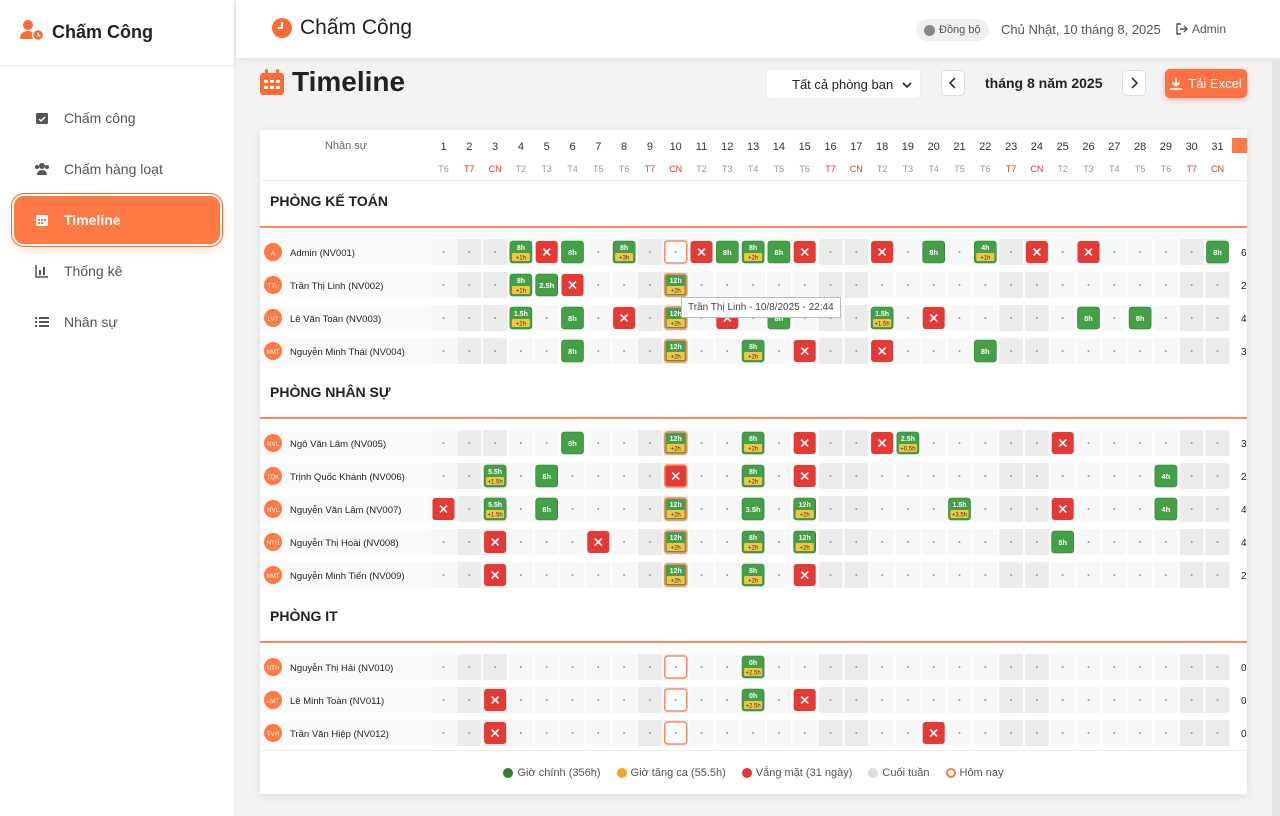 This screenshot has height=816, width=1280. What do you see at coordinates (1134, 83) in the screenshot?
I see `next-month-button` at bounding box center [1134, 83].